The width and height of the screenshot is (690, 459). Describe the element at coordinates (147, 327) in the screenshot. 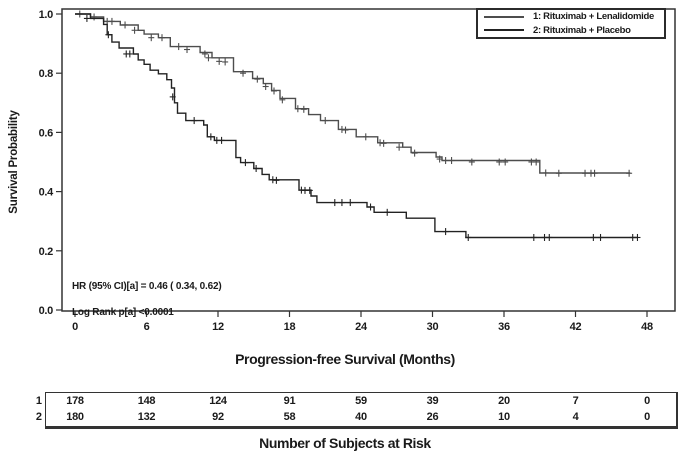

I see `x-tick-label: 6` at that location.